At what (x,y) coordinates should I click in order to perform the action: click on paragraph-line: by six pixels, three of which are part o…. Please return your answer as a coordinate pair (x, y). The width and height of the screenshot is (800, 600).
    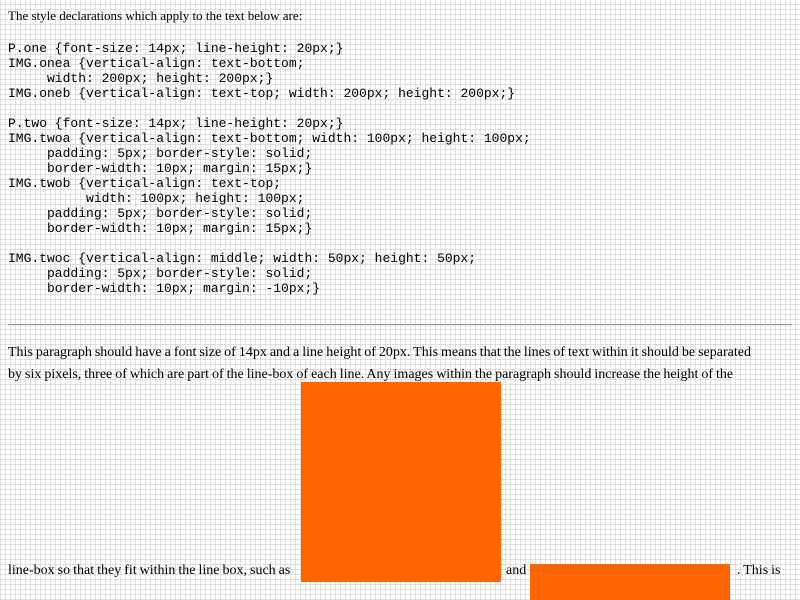
    Looking at the image, I should click on (371, 374).